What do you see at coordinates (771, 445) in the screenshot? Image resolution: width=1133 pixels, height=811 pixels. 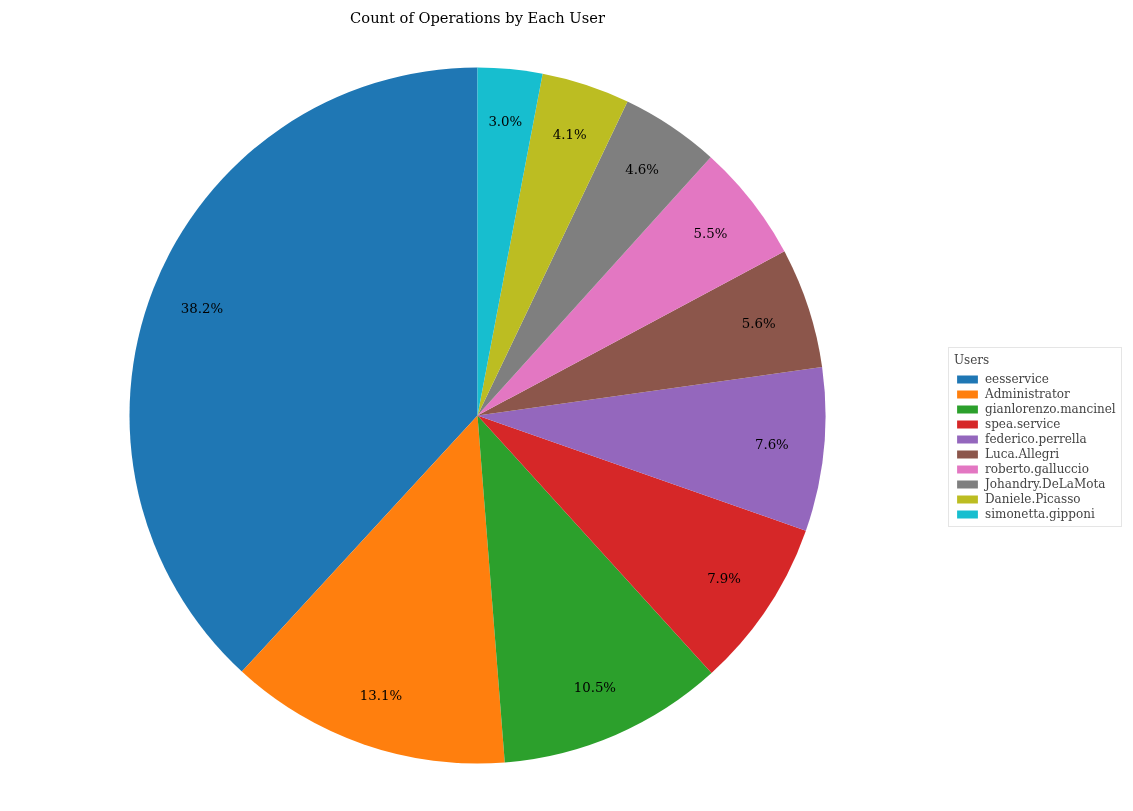 I see `data-label: 7.6%` at bounding box center [771, 445].